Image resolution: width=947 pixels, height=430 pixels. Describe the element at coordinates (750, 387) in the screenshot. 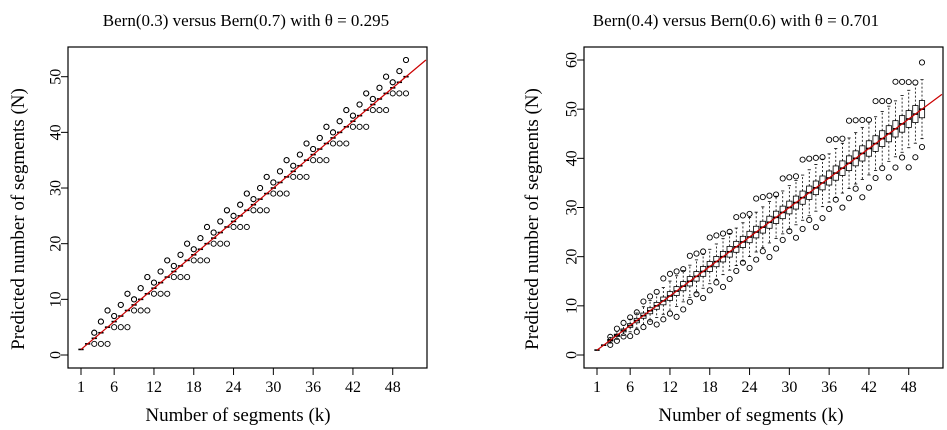

I see `x-tick-label: 24` at that location.